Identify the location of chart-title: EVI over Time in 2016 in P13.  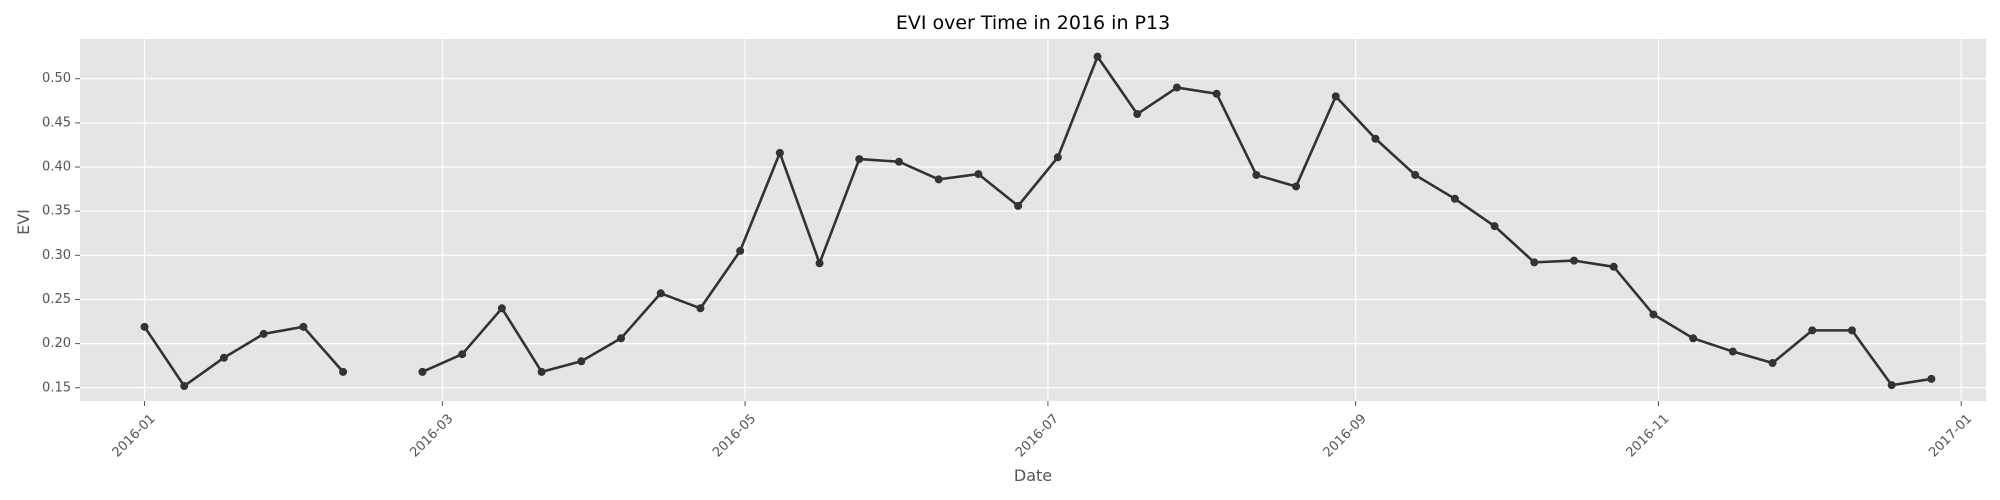
(1033, 23).